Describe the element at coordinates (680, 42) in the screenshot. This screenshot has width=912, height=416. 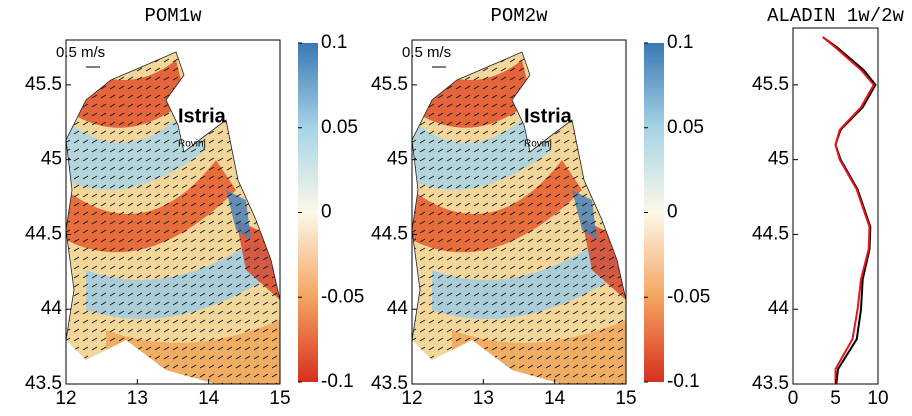
I see `colorbar-tick-label: 0.1` at that location.